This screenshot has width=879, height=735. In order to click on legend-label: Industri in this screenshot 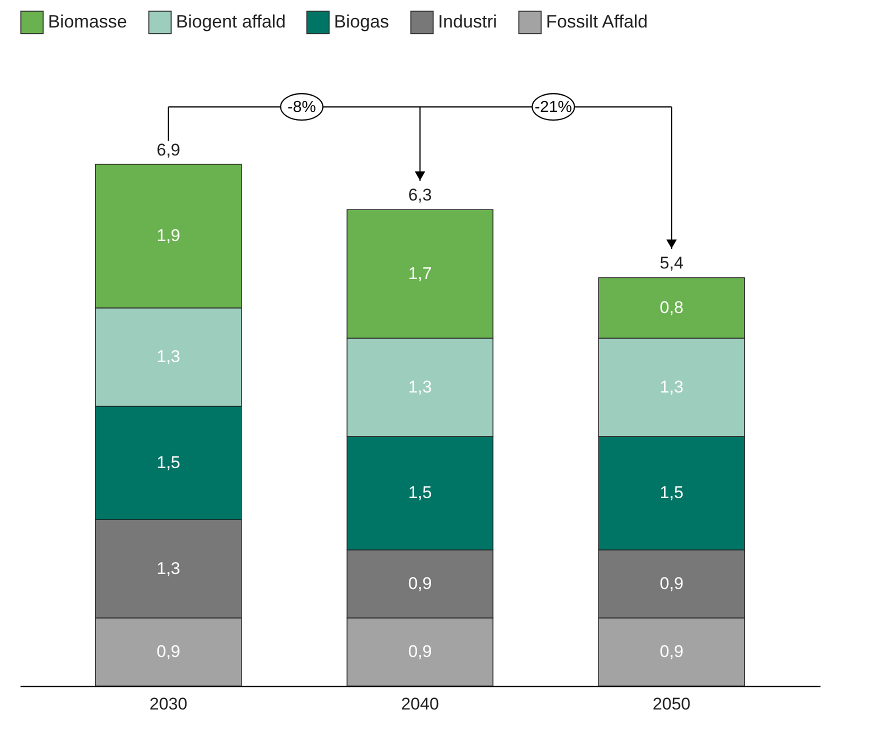, I will do `click(468, 21)`.